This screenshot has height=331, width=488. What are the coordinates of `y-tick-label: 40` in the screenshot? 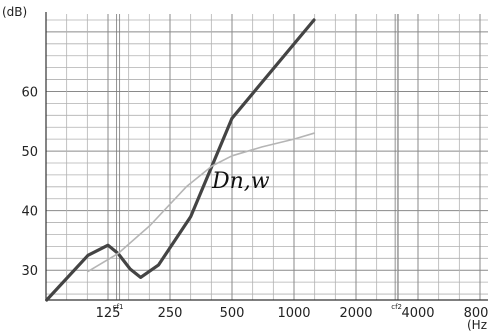 It's located at (29, 212).